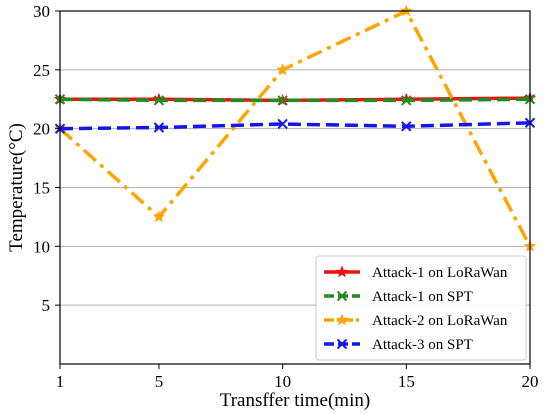  Describe the element at coordinates (46, 305) in the screenshot. I see `y-tick-label: 5` at that location.